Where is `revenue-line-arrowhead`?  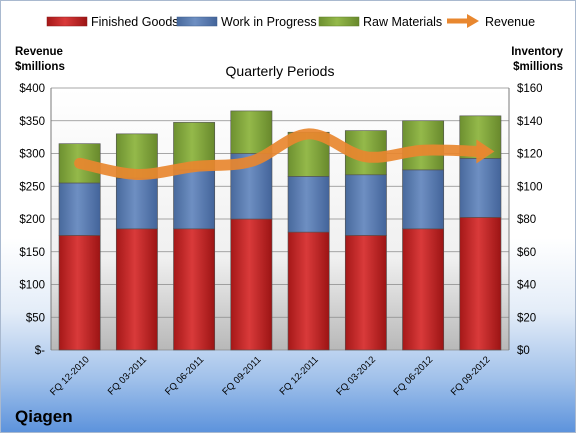
revenue-line-arrowhead is located at coordinates (485, 151).